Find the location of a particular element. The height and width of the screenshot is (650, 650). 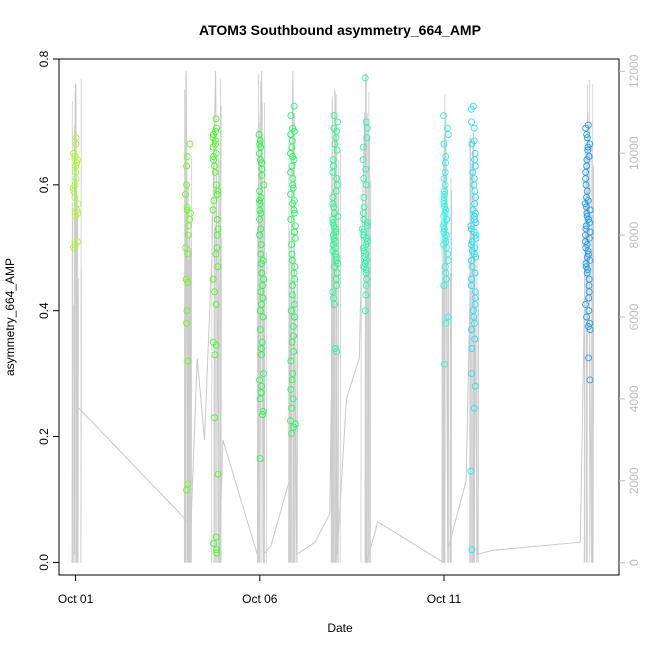

x-axis-label: Date is located at coordinates (340, 628).